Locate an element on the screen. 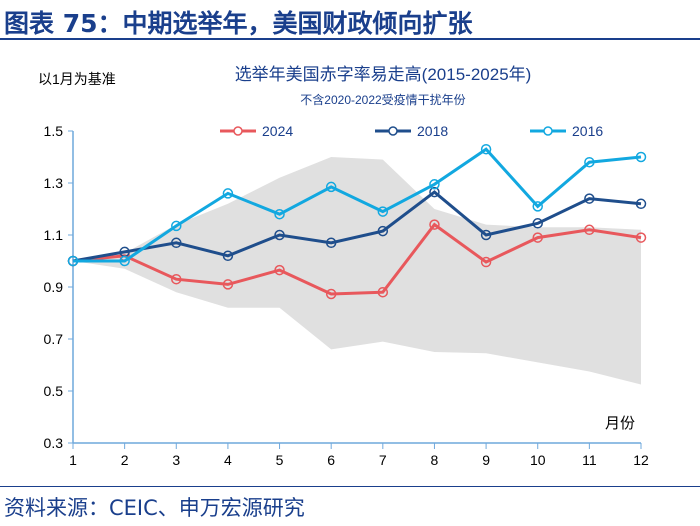 The height and width of the screenshot is (526, 700). y-axis-label: 以1月为基准 is located at coordinates (77, 79).